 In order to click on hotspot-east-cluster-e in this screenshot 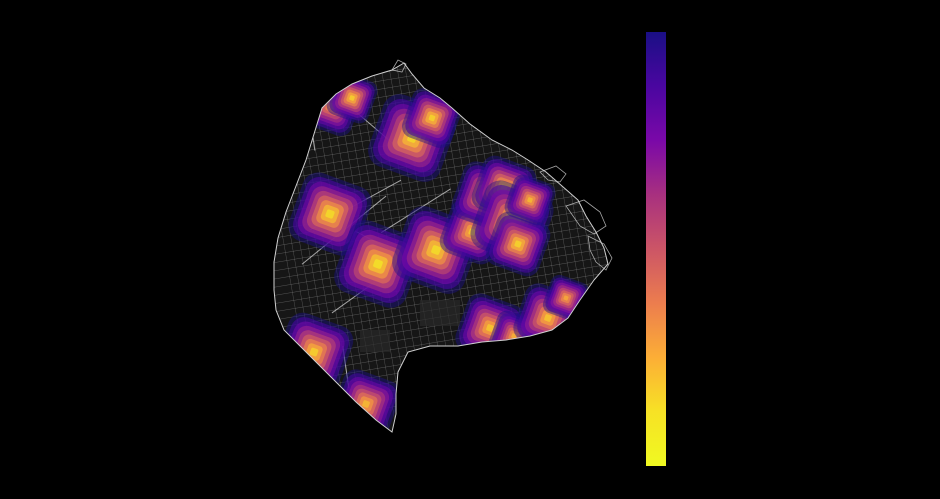, I will do `click(530, 200)`.